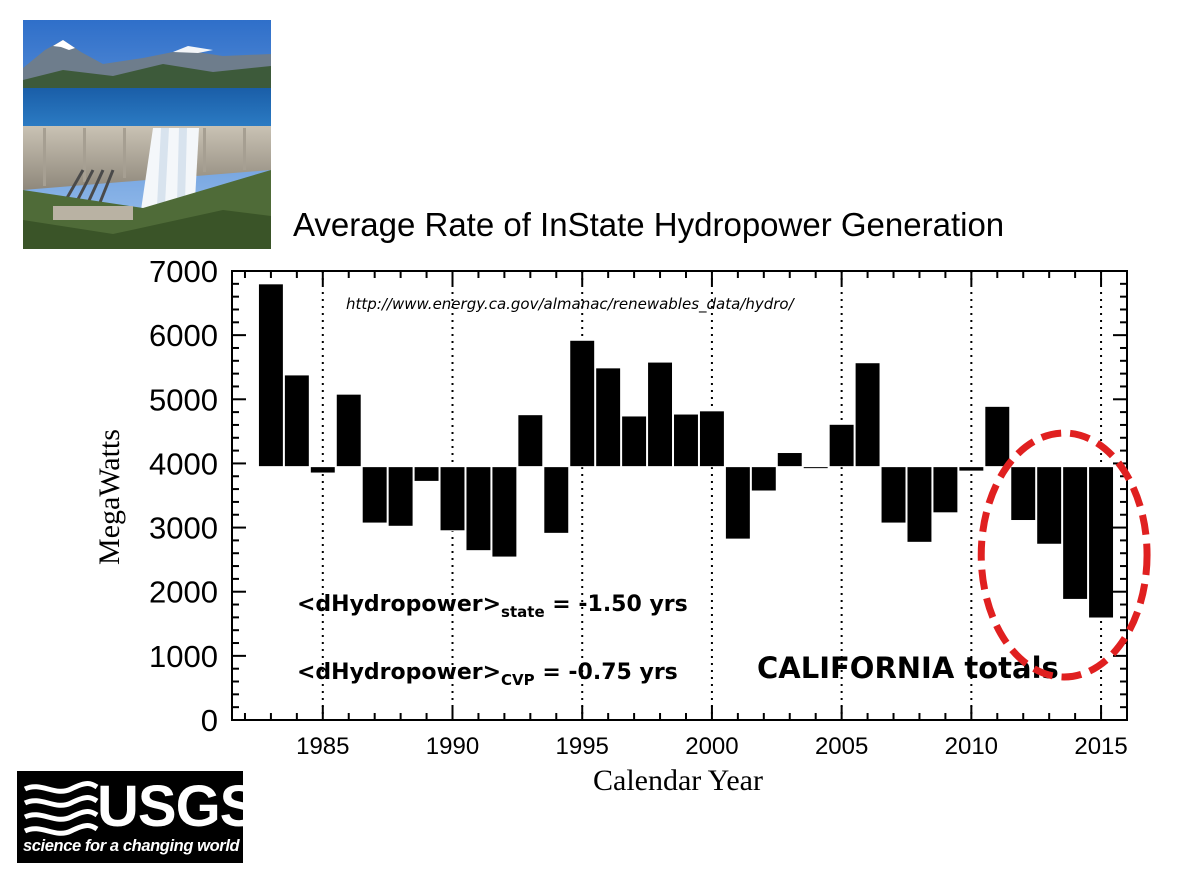 The height and width of the screenshot is (893, 1190). What do you see at coordinates (841, 746) in the screenshot?
I see `x-tick-label-2005: 2005` at bounding box center [841, 746].